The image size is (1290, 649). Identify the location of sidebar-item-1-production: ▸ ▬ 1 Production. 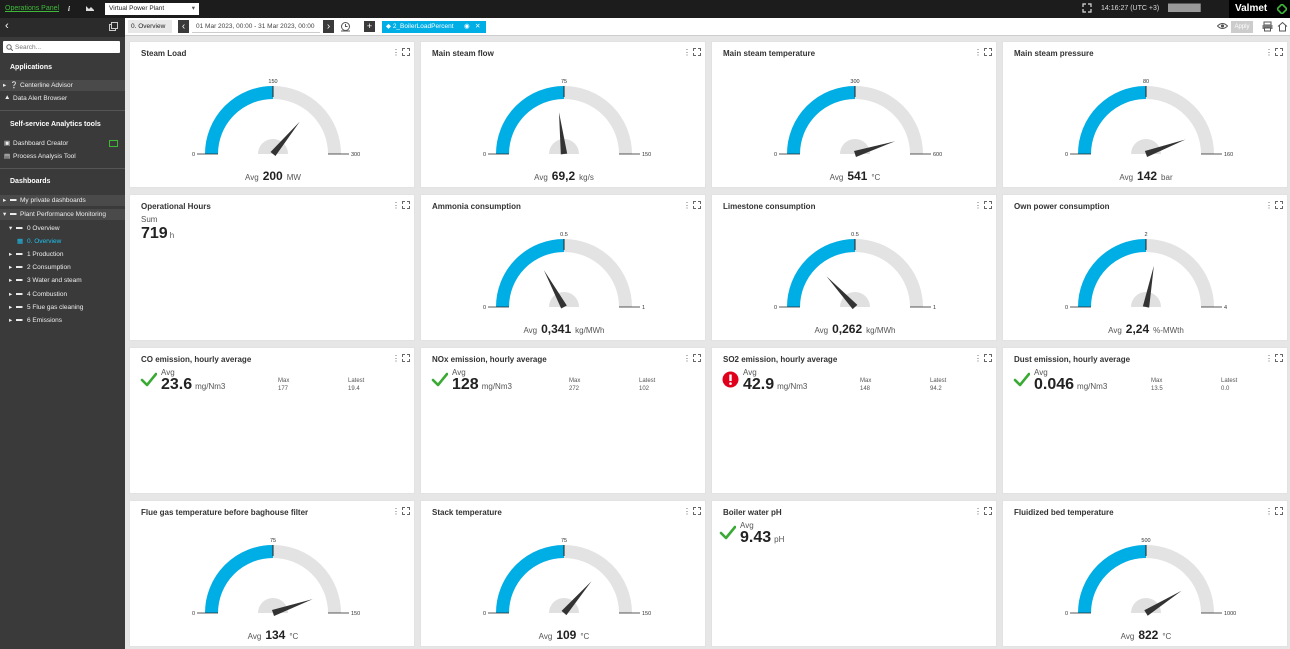
(62, 254).